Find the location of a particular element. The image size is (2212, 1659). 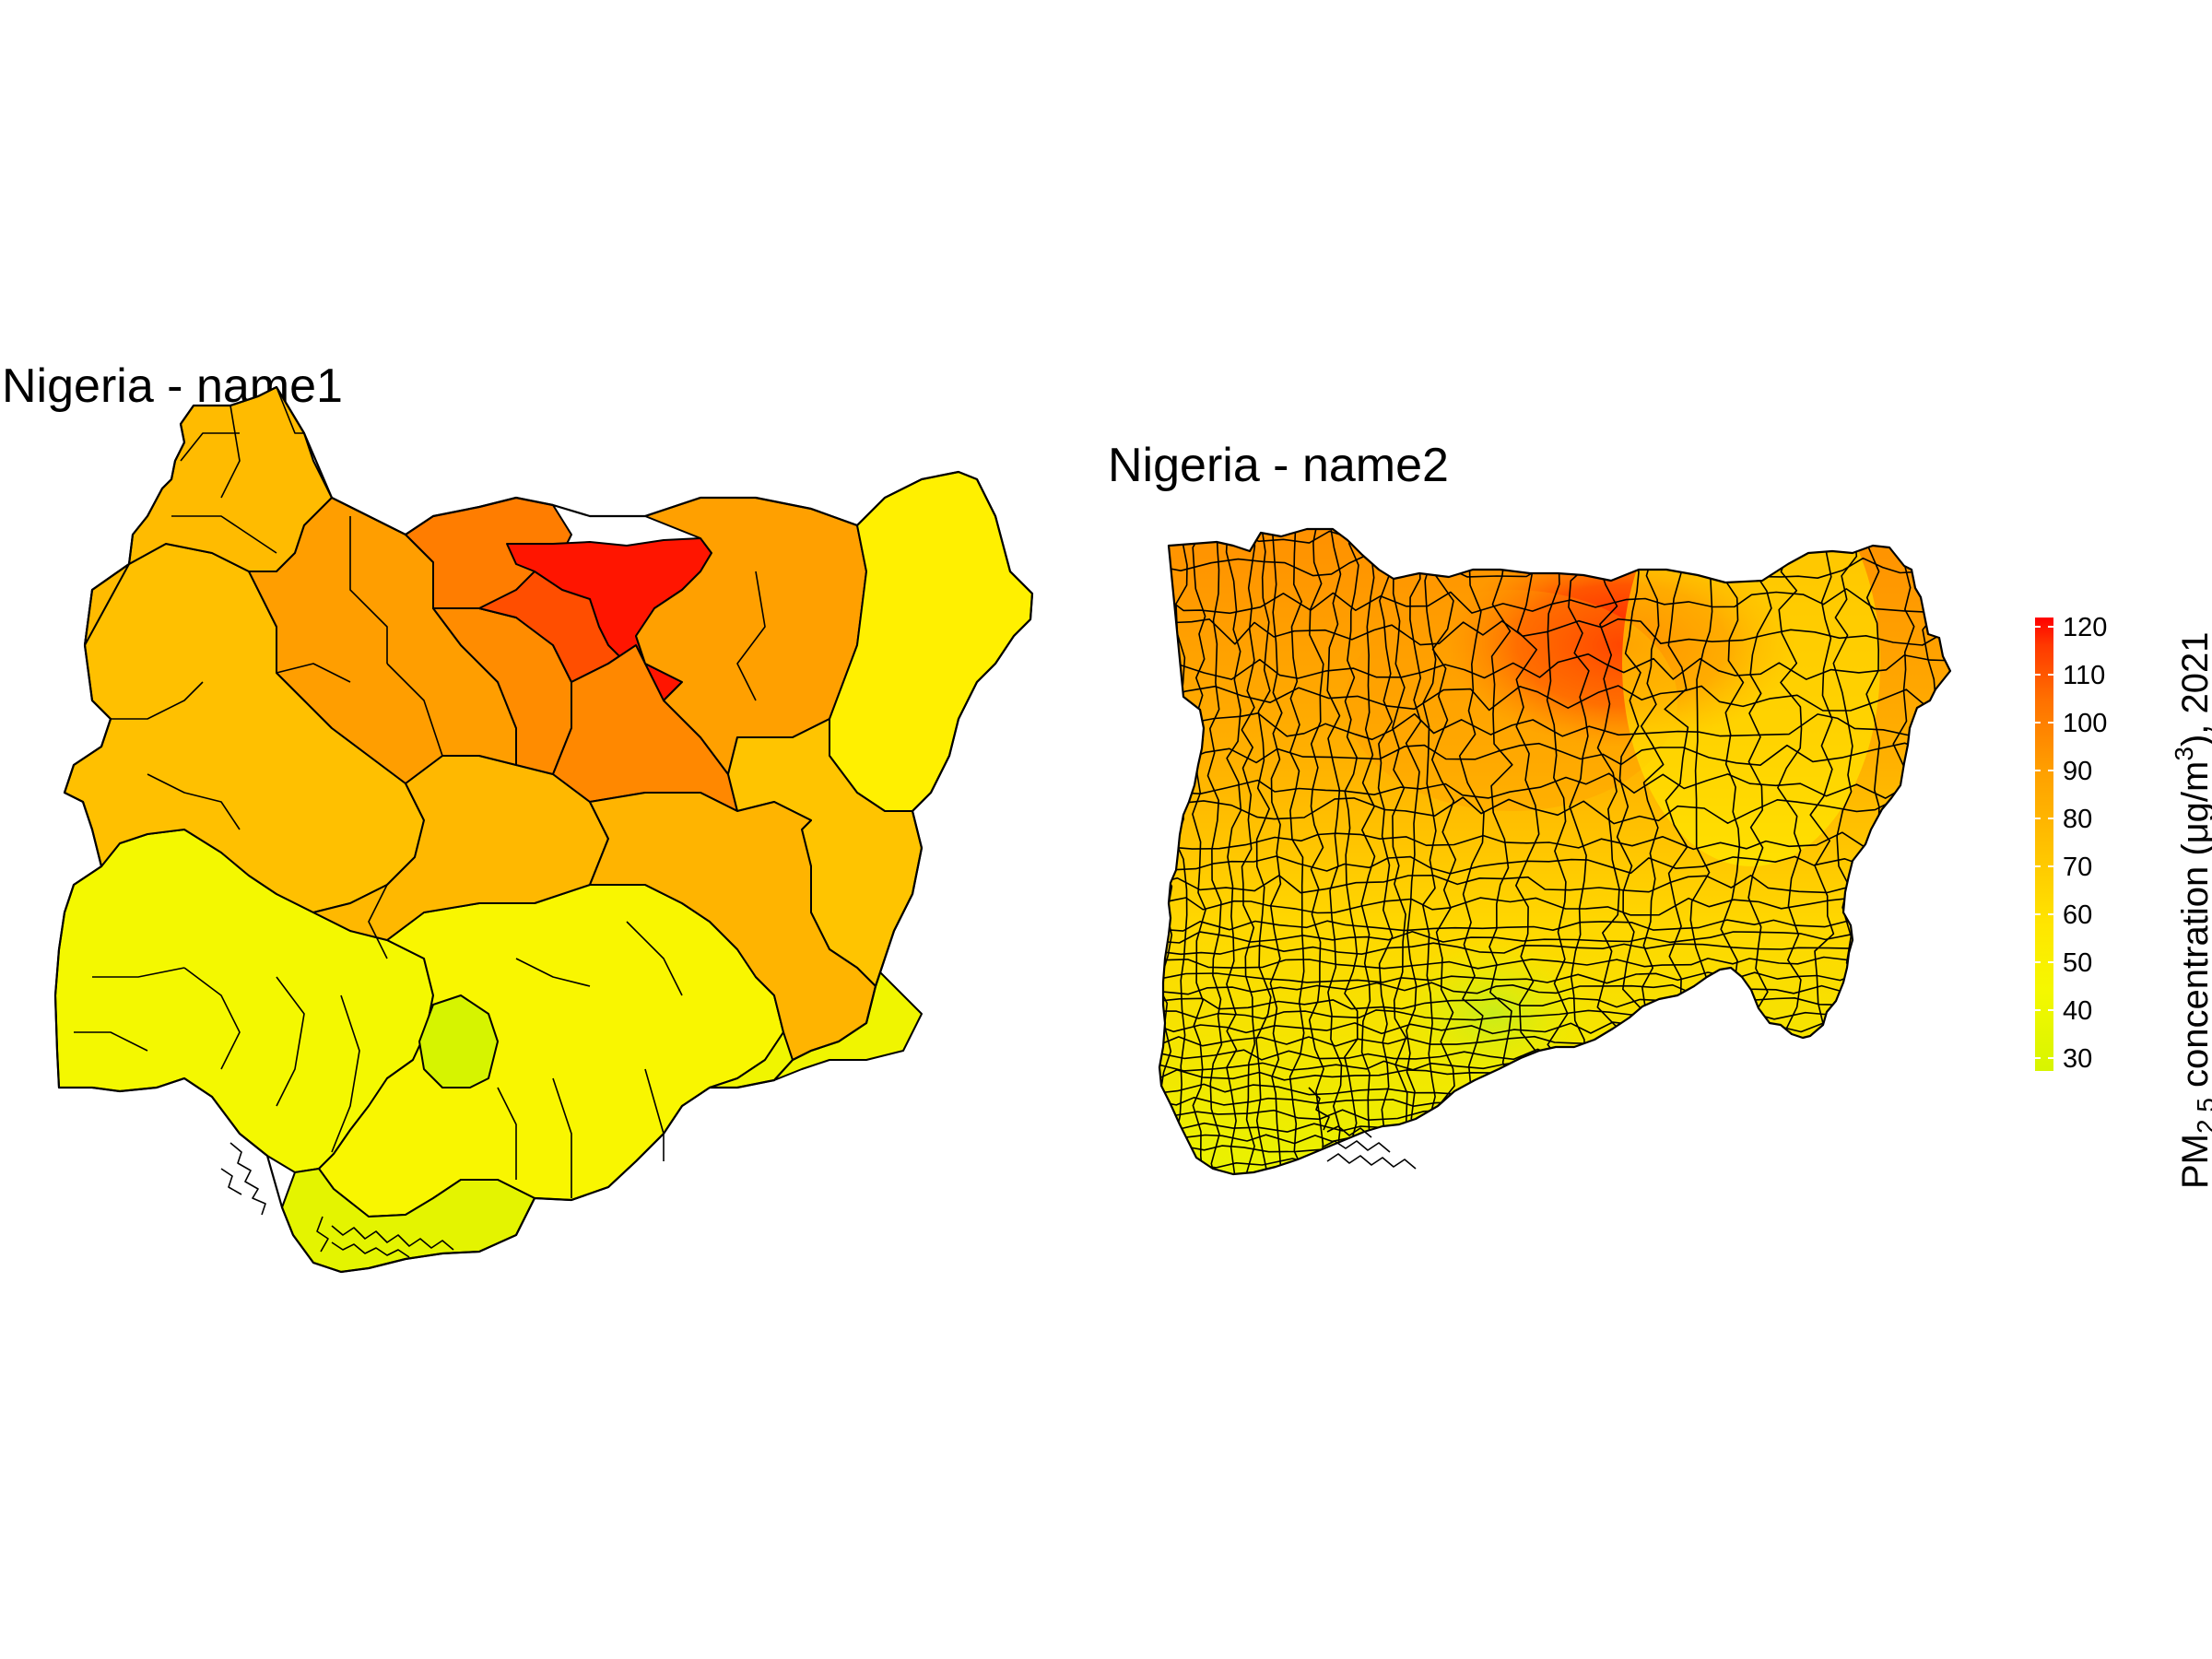

legend-tick-label: 100 is located at coordinates (2085, 723).